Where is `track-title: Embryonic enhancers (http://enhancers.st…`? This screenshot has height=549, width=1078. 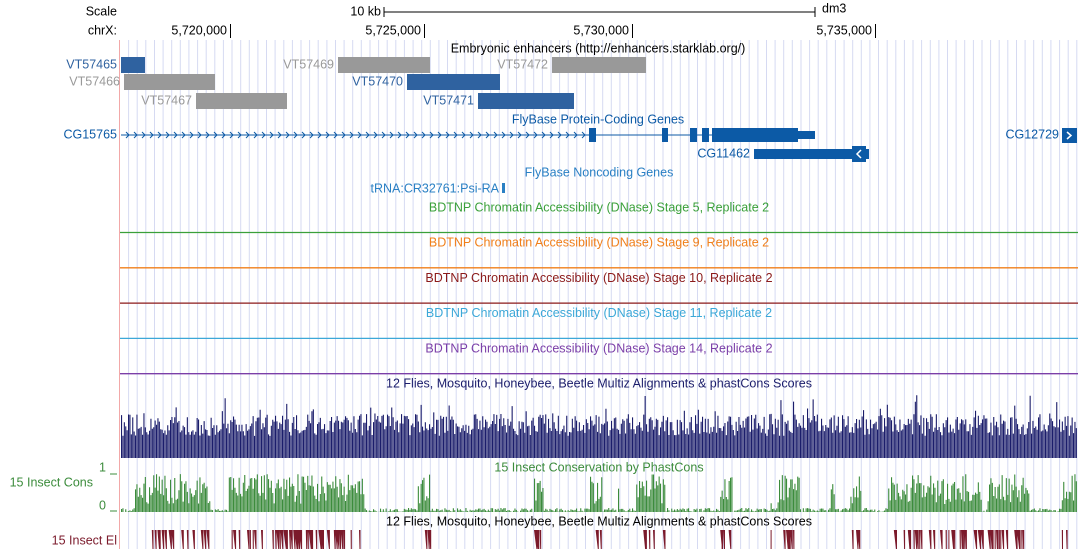 track-title: Embryonic enhancers (http://enhancers.st… is located at coordinates (598, 48).